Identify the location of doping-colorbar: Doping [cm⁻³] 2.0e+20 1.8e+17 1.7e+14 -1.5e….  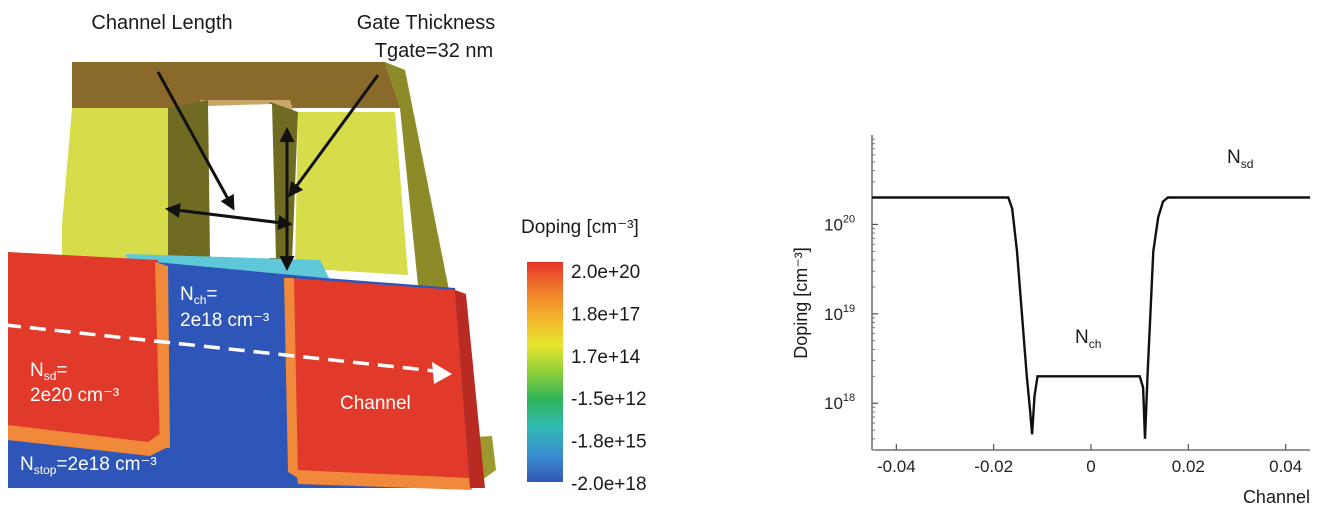
(584, 356).